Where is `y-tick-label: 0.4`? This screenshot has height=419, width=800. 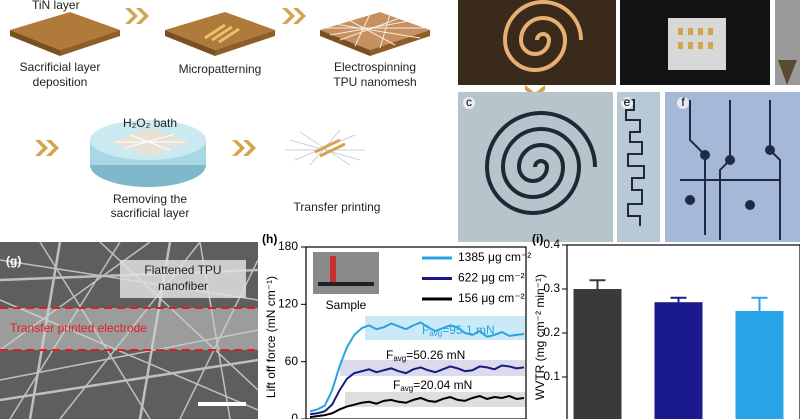 y-tick-label: 0.4 is located at coordinates (551, 244).